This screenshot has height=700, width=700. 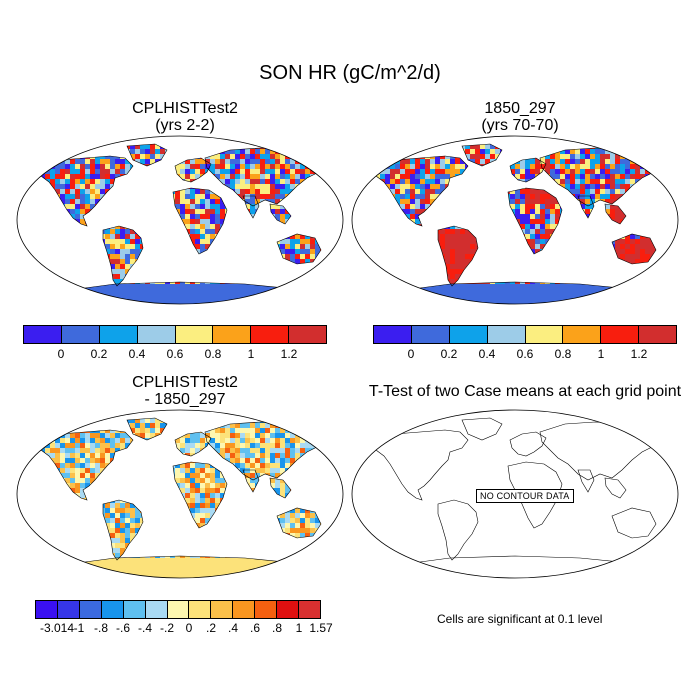 I want to click on colorbar-panel-2-tick-label: 0.6, so click(x=525, y=354).